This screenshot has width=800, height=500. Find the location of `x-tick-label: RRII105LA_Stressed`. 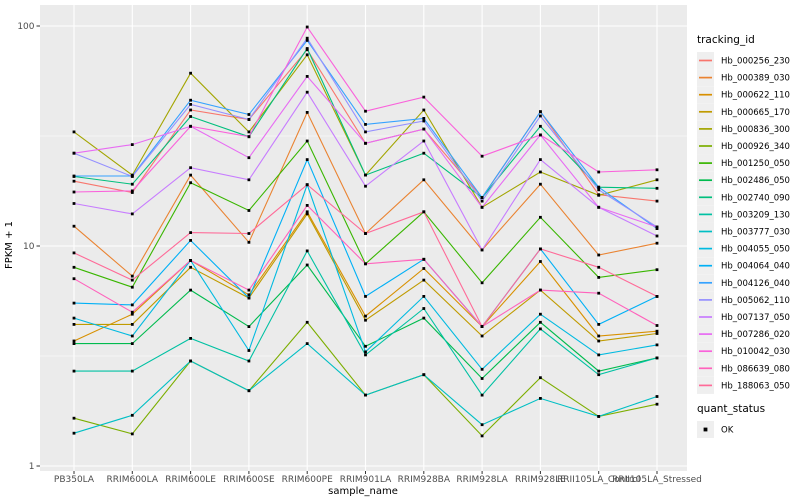

x-tick-label: RRII105LA_Stressed is located at coordinates (657, 480).